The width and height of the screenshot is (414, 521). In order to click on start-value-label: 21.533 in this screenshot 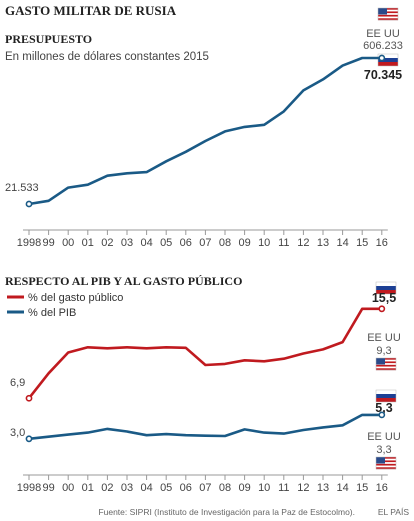, I will do `click(22, 188)`.